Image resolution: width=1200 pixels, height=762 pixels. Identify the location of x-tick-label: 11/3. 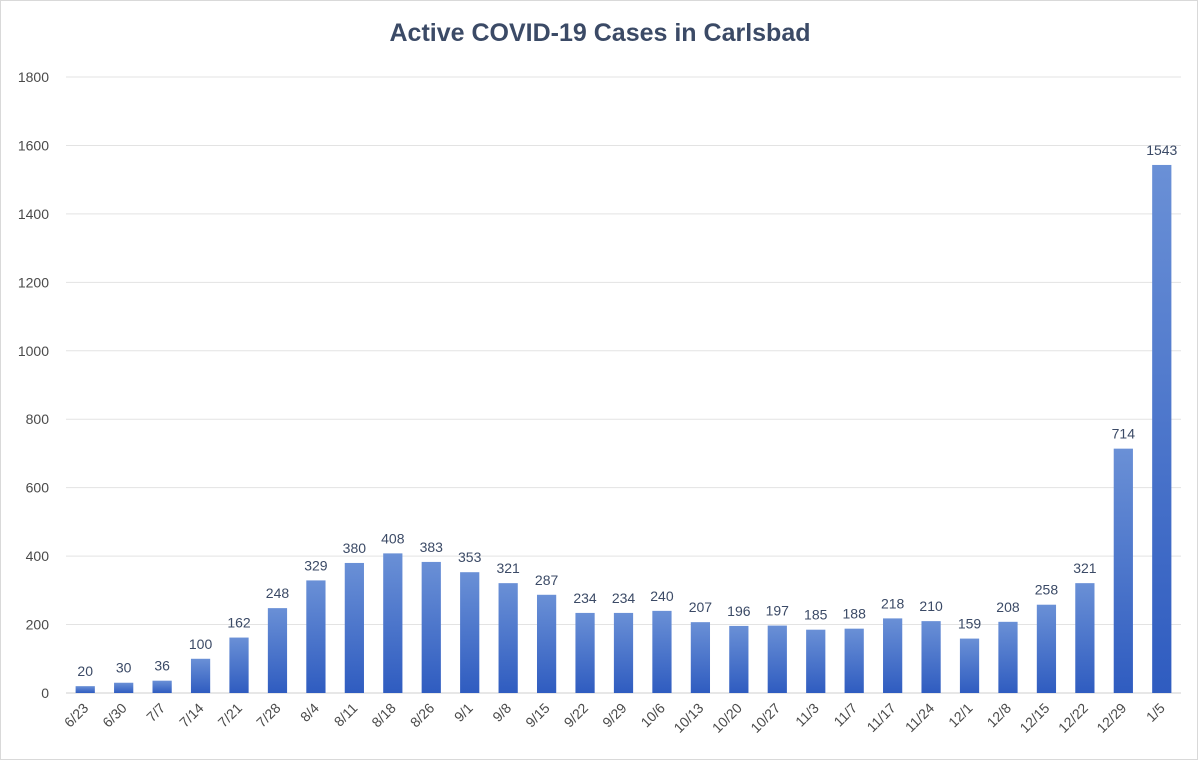
(807, 715).